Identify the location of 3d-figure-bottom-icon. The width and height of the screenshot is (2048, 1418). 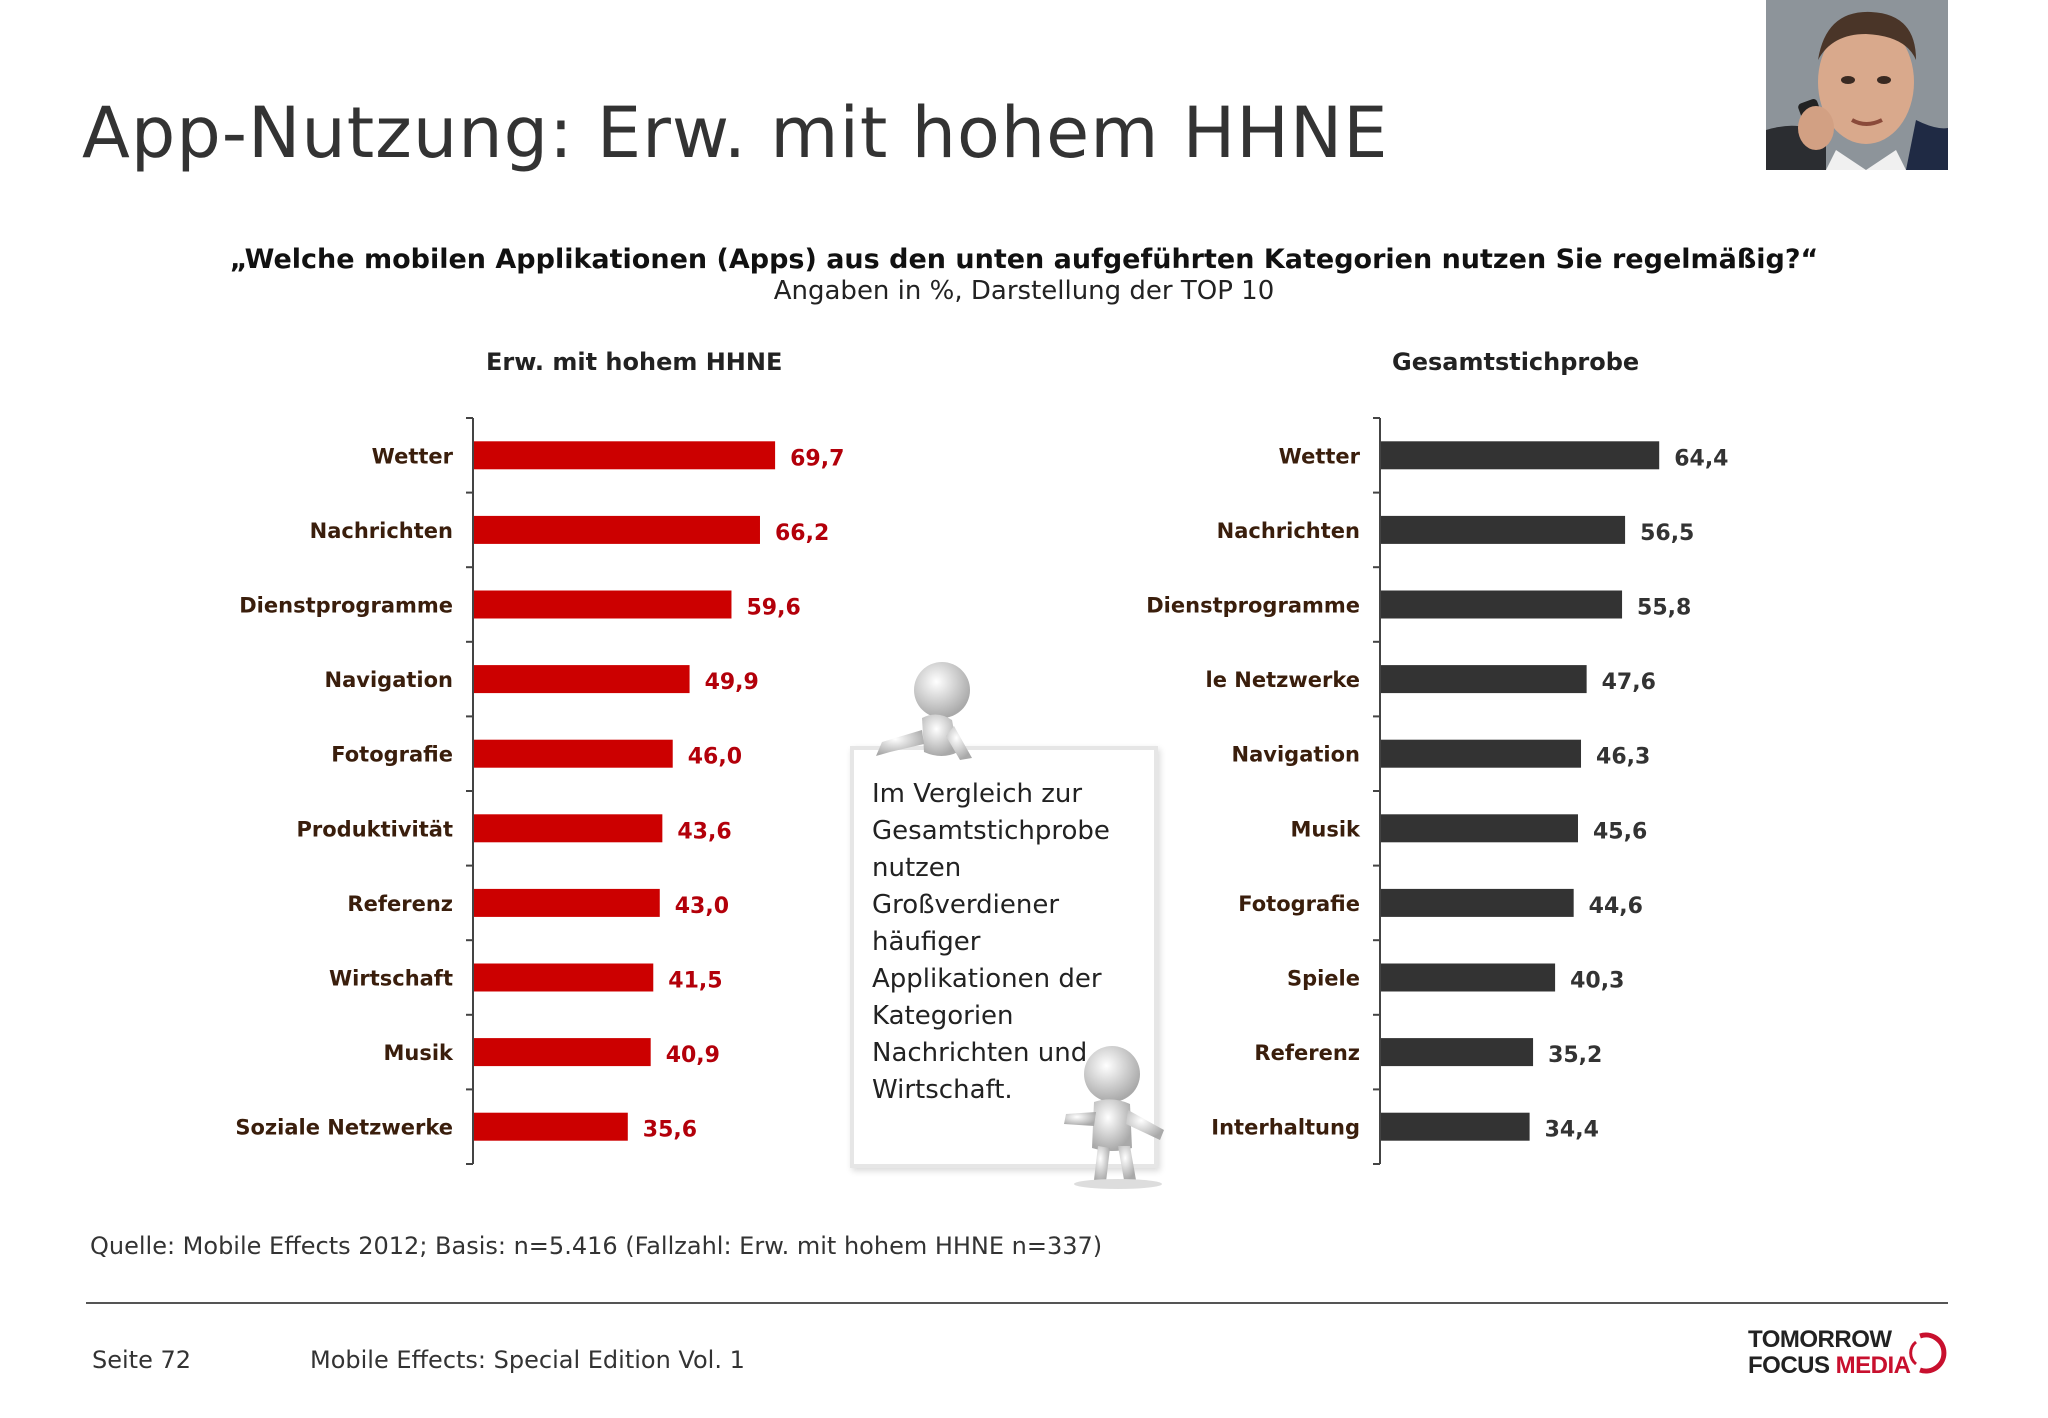
(1114, 1117).